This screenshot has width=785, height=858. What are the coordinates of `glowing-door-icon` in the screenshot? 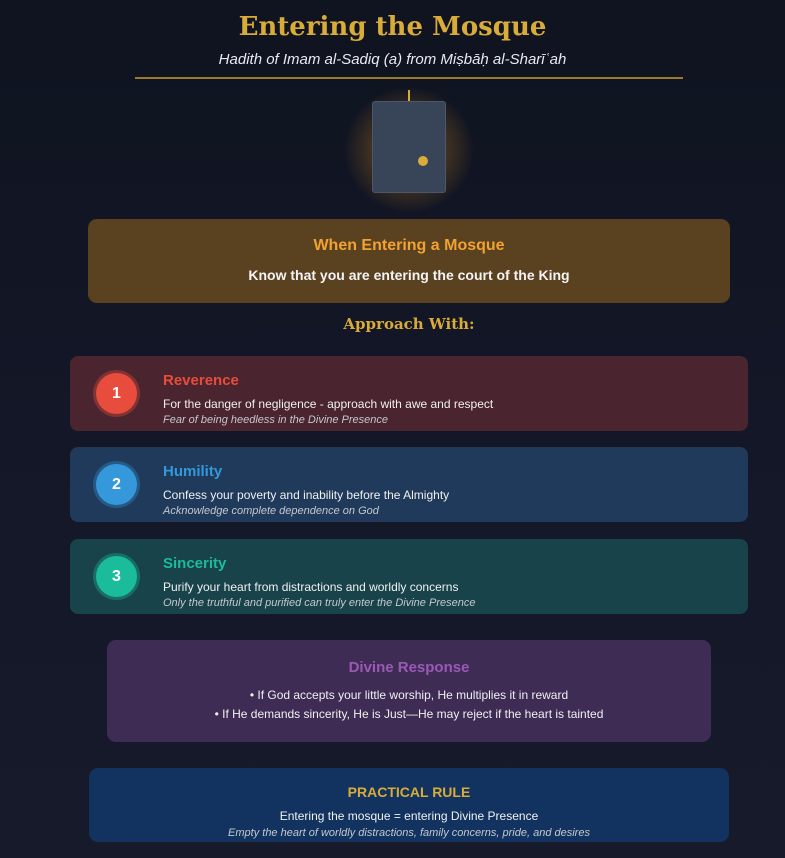 It's located at (409, 150).